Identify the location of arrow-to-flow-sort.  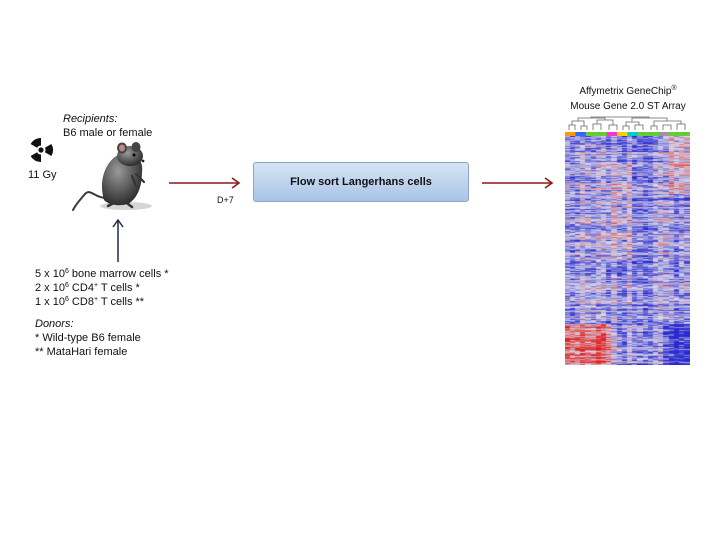
(205, 183).